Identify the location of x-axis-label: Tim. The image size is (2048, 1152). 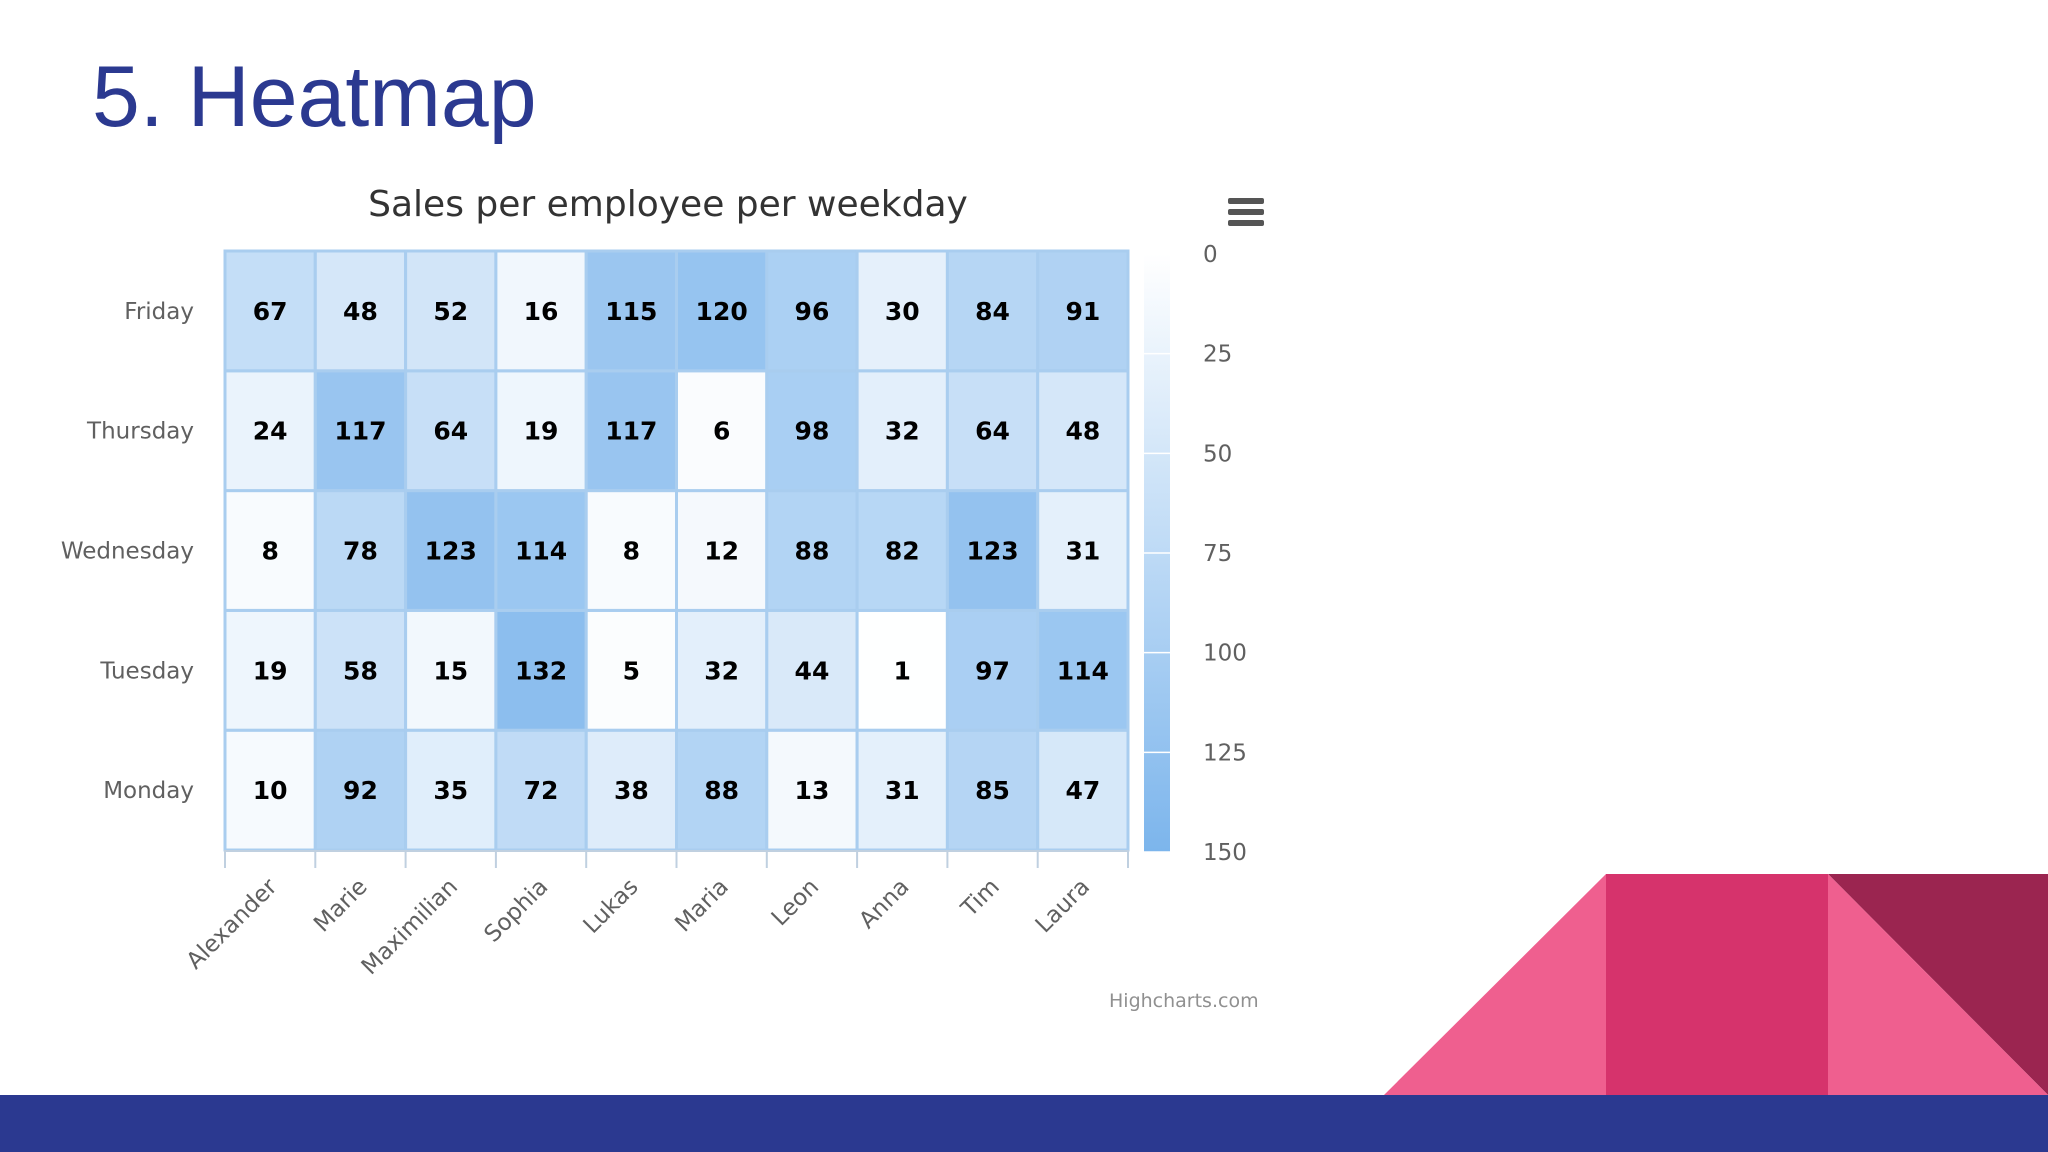
(980, 898).